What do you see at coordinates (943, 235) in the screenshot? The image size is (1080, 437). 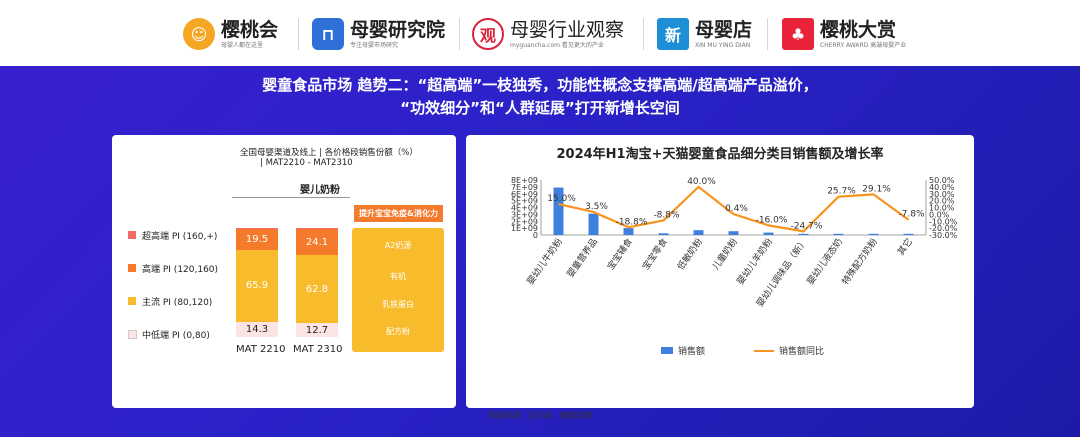 I see `right-axis-tick-label: -30.0%` at bounding box center [943, 235].